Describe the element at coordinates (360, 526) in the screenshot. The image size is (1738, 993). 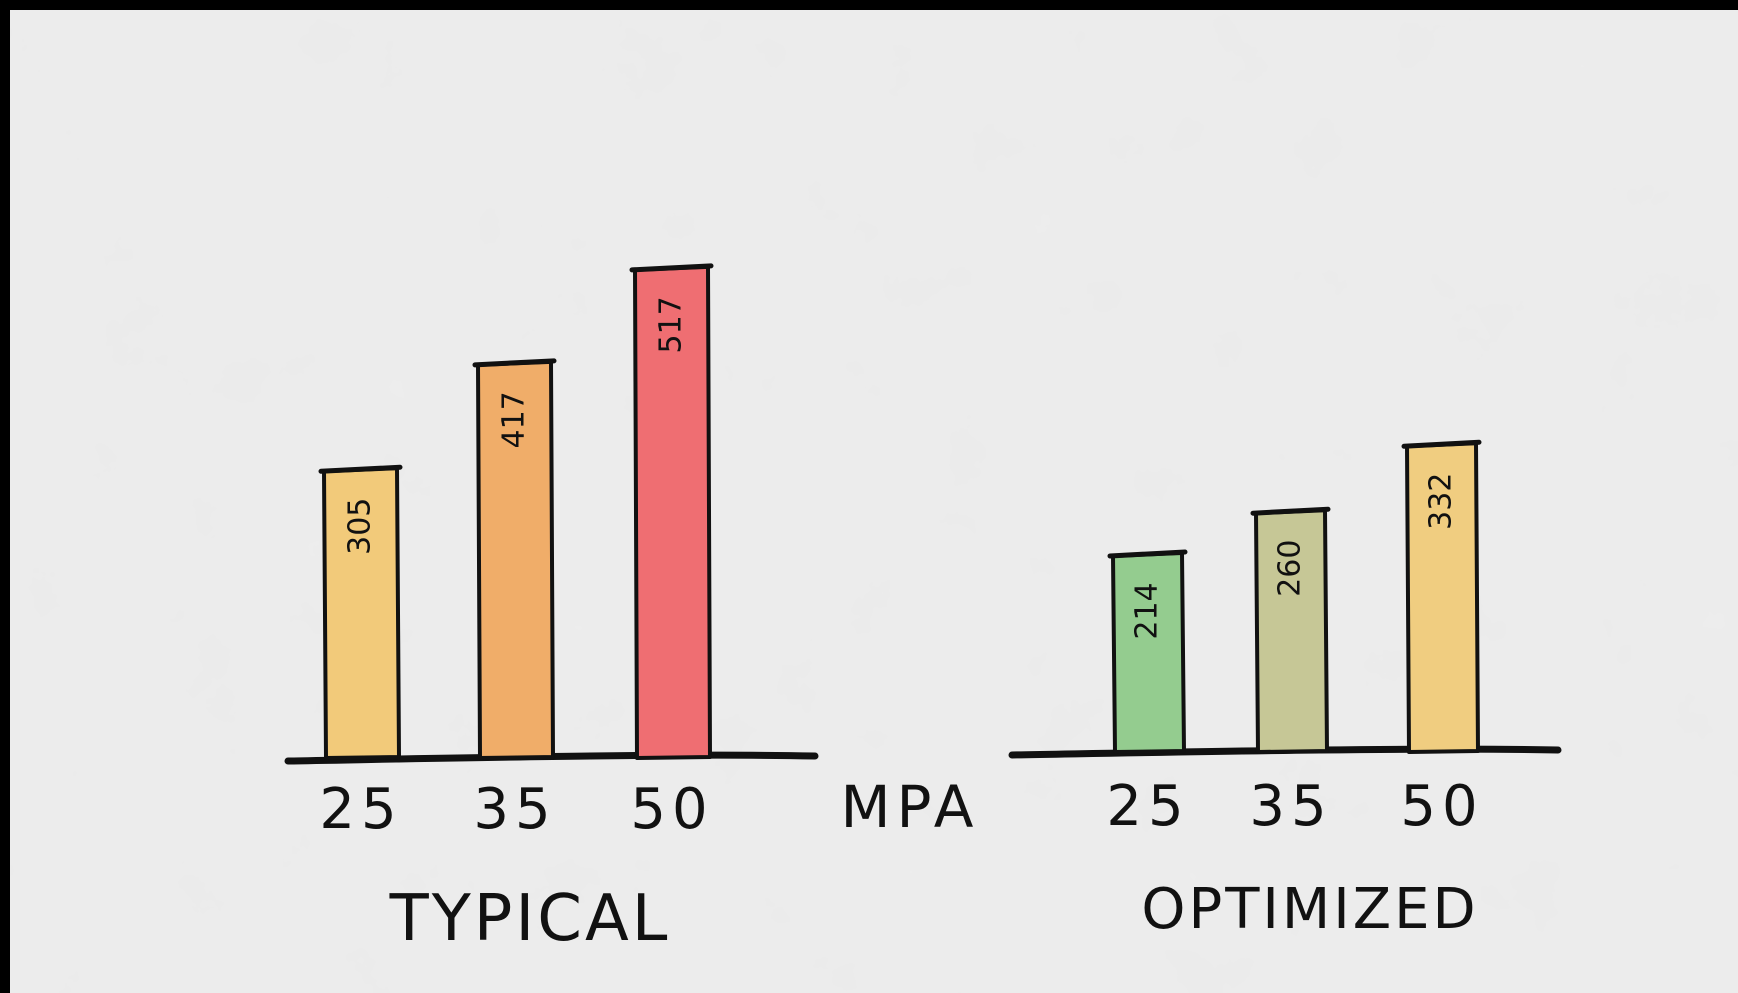
I see `bar-value-label-25: 305` at that location.